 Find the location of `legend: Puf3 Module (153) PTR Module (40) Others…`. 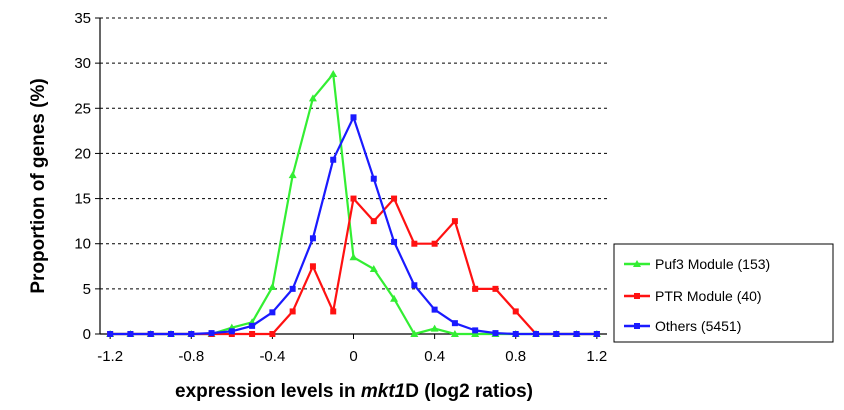

legend: Puf3 Module (153) PTR Module (40) Others… is located at coordinates (723, 293).